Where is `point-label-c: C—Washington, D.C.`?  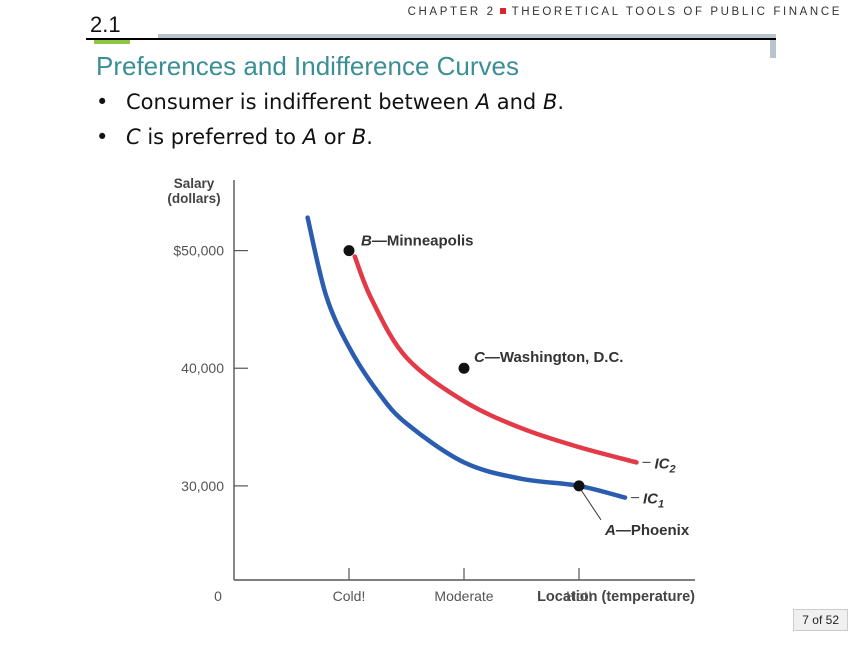
point-label-c: C—Washington, D.C. is located at coordinates (548, 357).